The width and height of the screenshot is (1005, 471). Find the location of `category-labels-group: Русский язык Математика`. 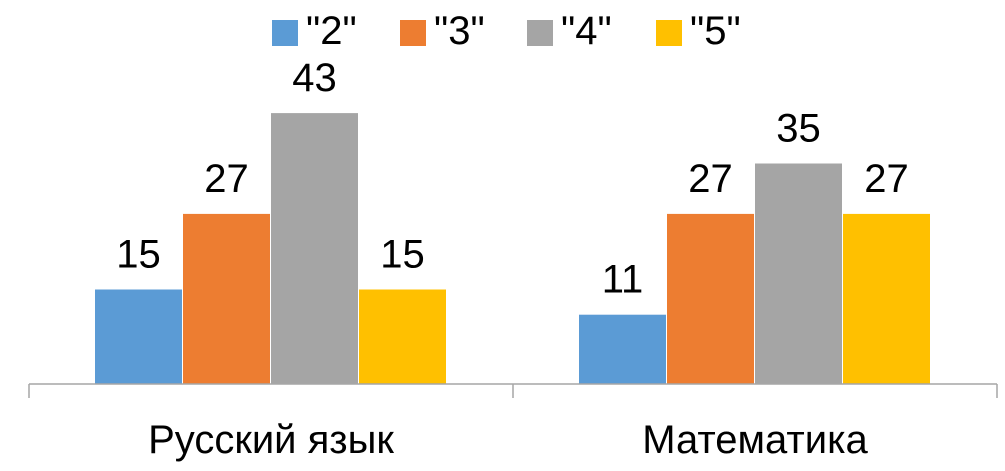

category-labels-group: Русский язык Математика is located at coordinates (508, 440).